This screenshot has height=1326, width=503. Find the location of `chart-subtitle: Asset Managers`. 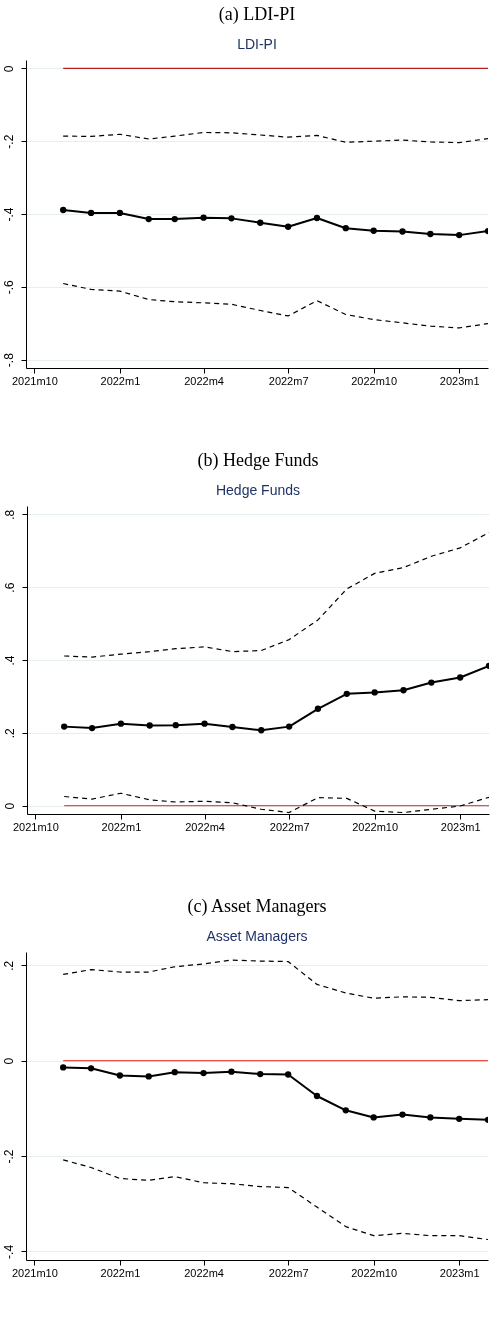

chart-subtitle: Asset Managers is located at coordinates (257, 936).